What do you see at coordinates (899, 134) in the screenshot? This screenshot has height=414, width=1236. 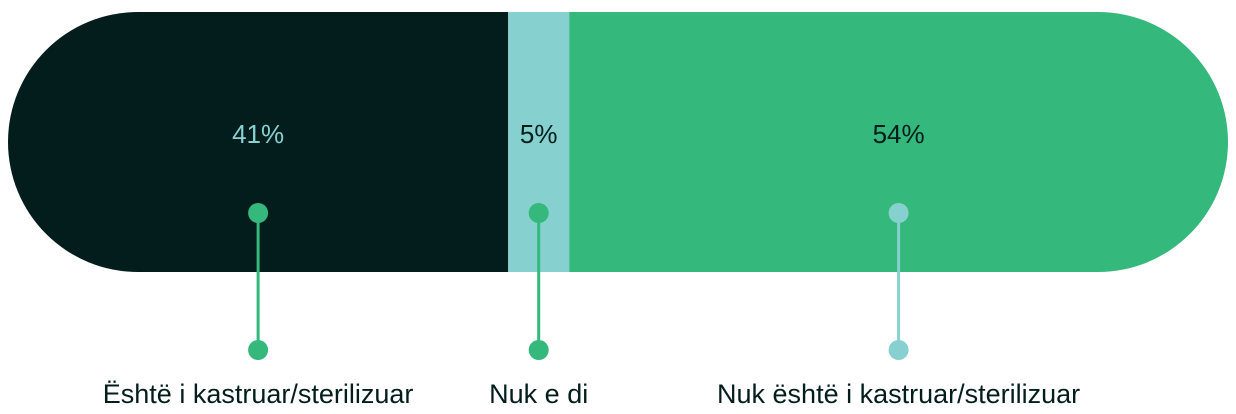 I see `data-label: 54%` at bounding box center [899, 134].